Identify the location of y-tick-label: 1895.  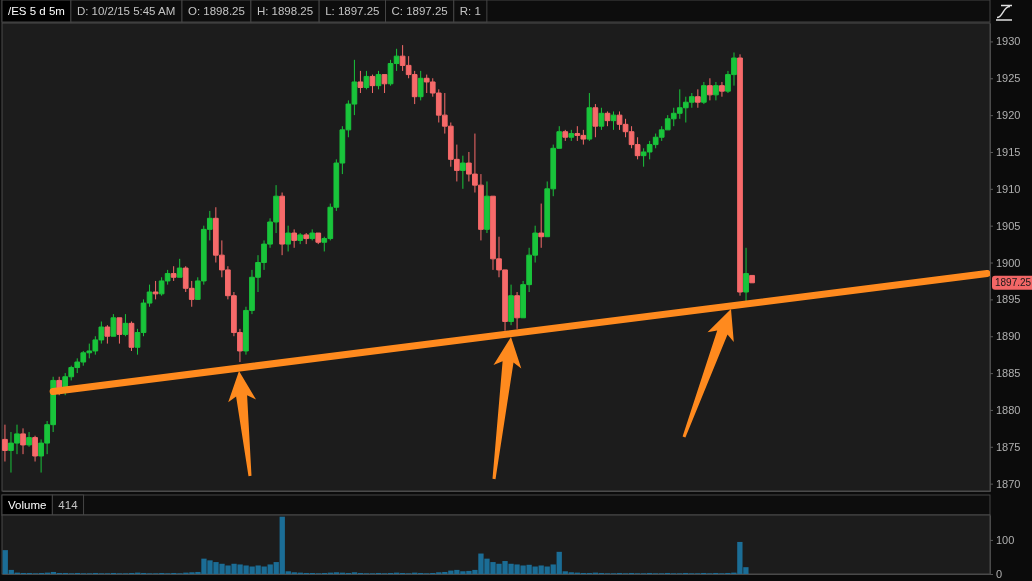
(1008, 299).